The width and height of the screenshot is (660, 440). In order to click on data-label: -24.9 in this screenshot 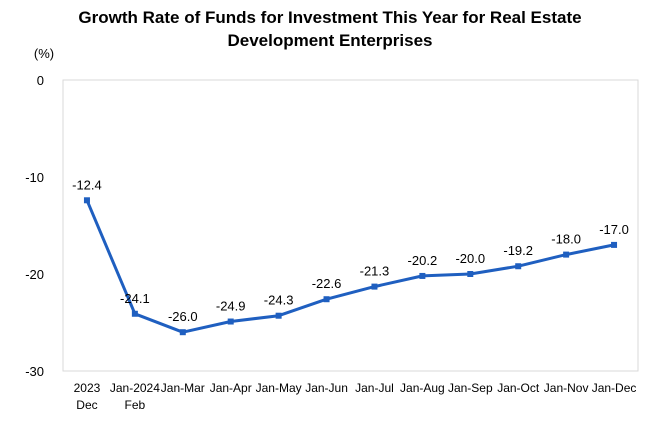, I will do `click(231, 306)`.